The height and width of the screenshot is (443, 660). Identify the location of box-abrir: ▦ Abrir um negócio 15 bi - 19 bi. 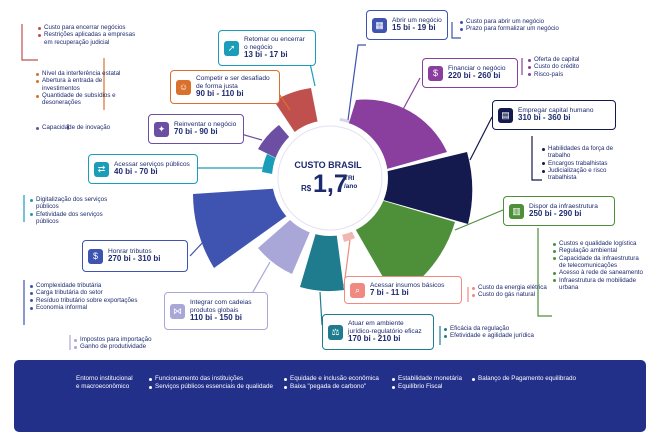
(407, 25).